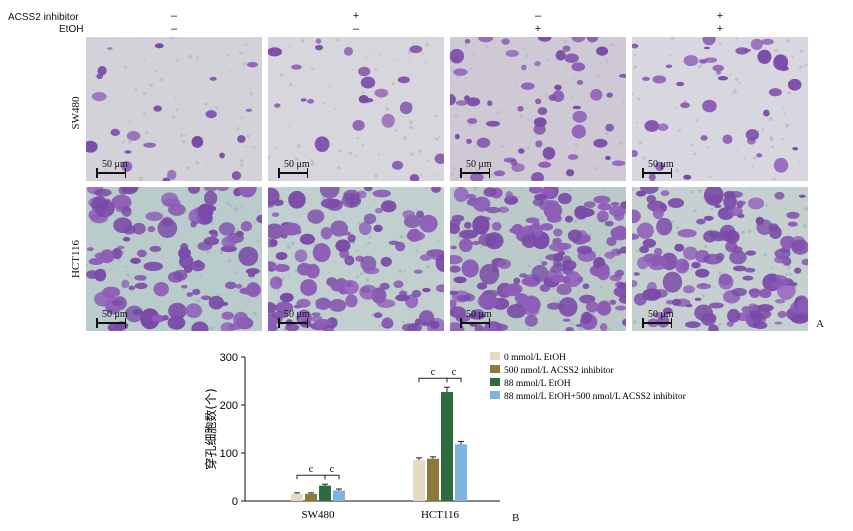 The width and height of the screenshot is (853, 531). I want to click on y-tick-label: 100, so click(229, 454).